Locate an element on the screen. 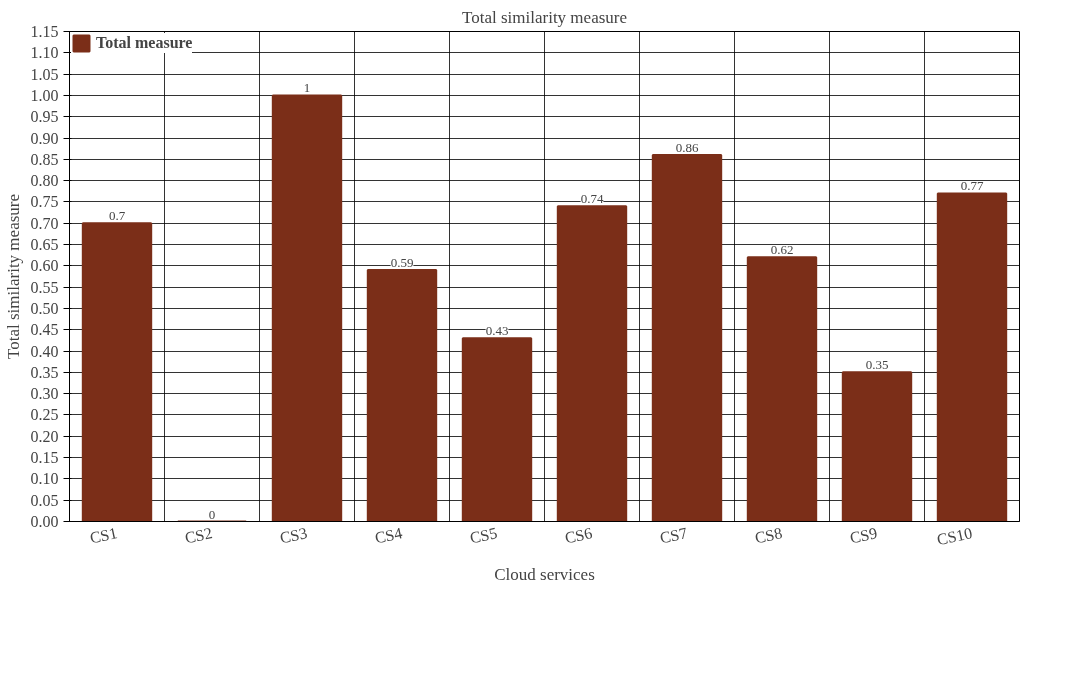 Image resolution: width=1075 pixels, height=687 pixels. data-label: 0.62 is located at coordinates (782, 250).